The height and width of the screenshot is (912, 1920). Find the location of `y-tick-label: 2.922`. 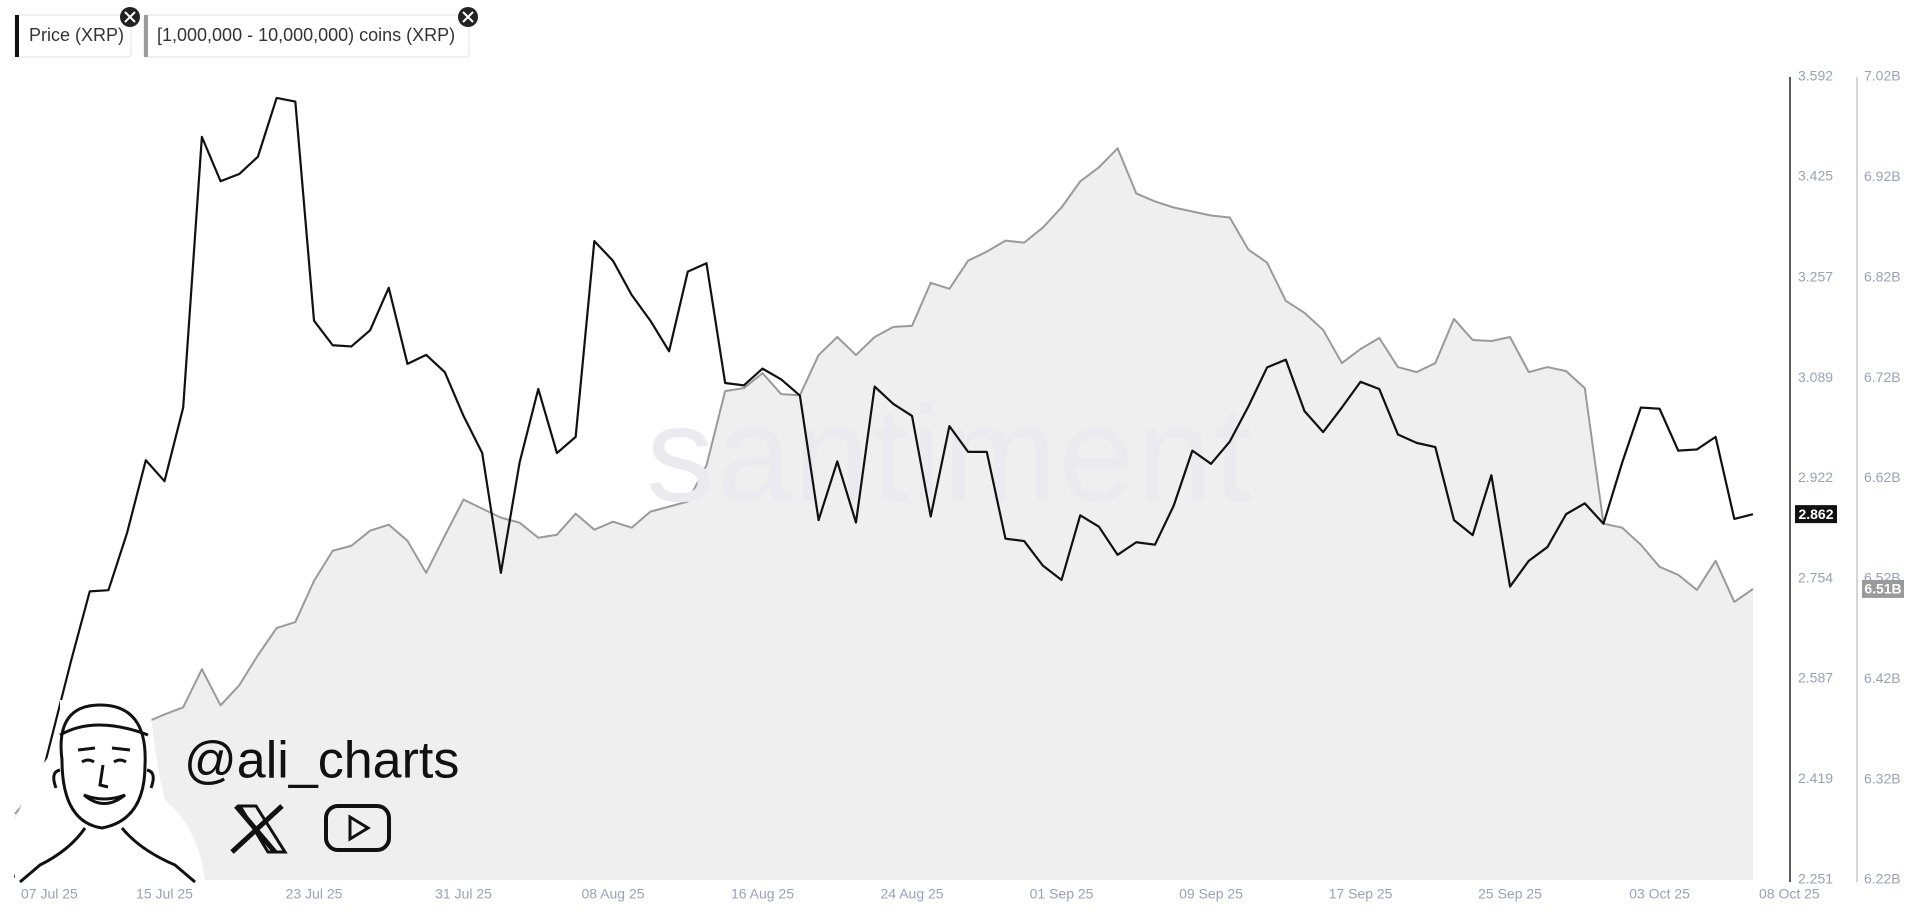

y-tick-label: 2.922 is located at coordinates (1815, 477).